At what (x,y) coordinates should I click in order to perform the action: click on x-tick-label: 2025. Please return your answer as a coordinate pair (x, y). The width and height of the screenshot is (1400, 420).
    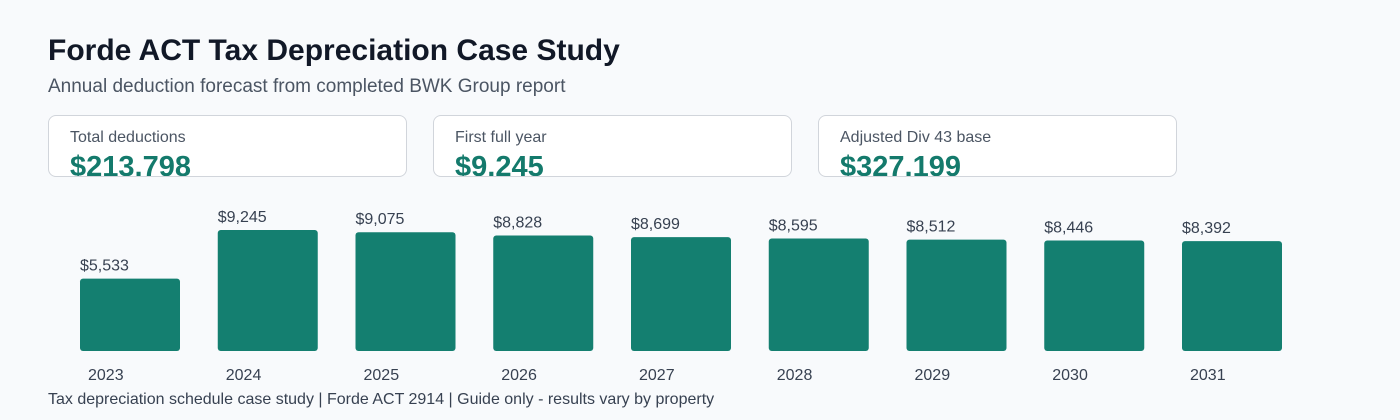
    Looking at the image, I should click on (382, 375).